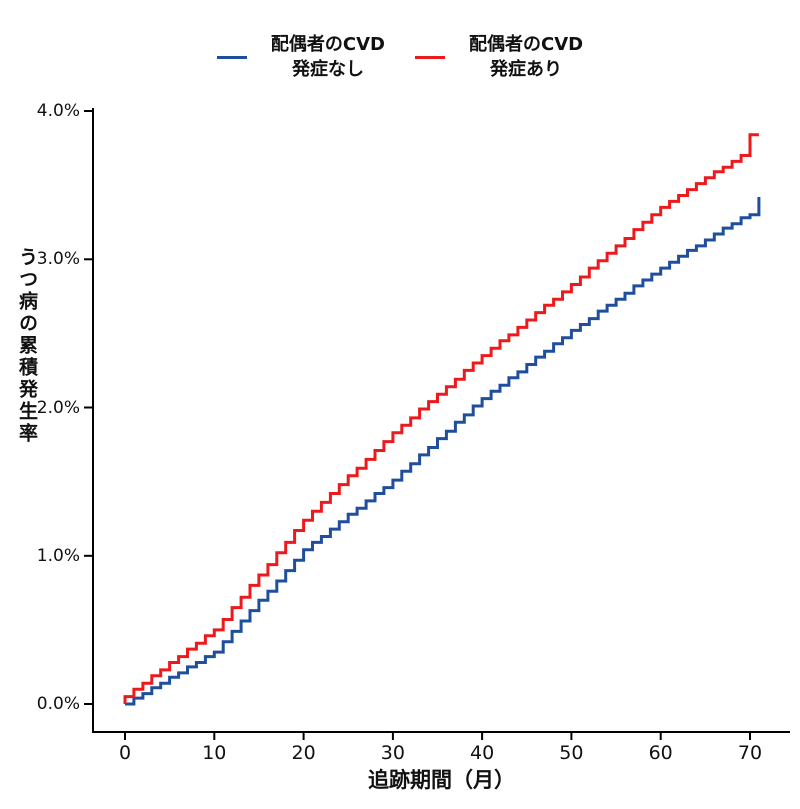 This screenshot has height=809, width=800. I want to click on x-tick-label: 70, so click(750, 753).